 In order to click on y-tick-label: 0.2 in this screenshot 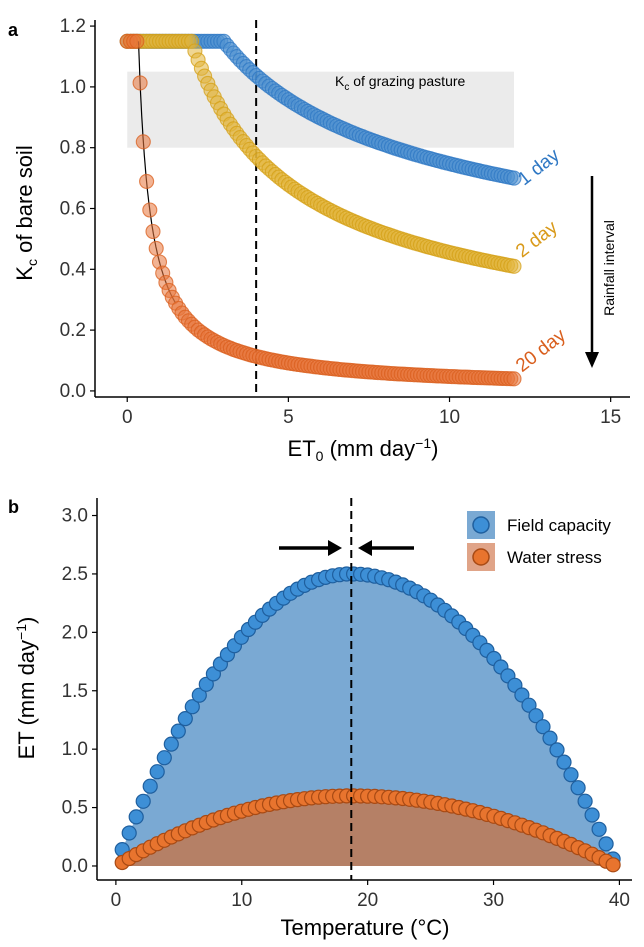, I will do `click(73, 330)`.